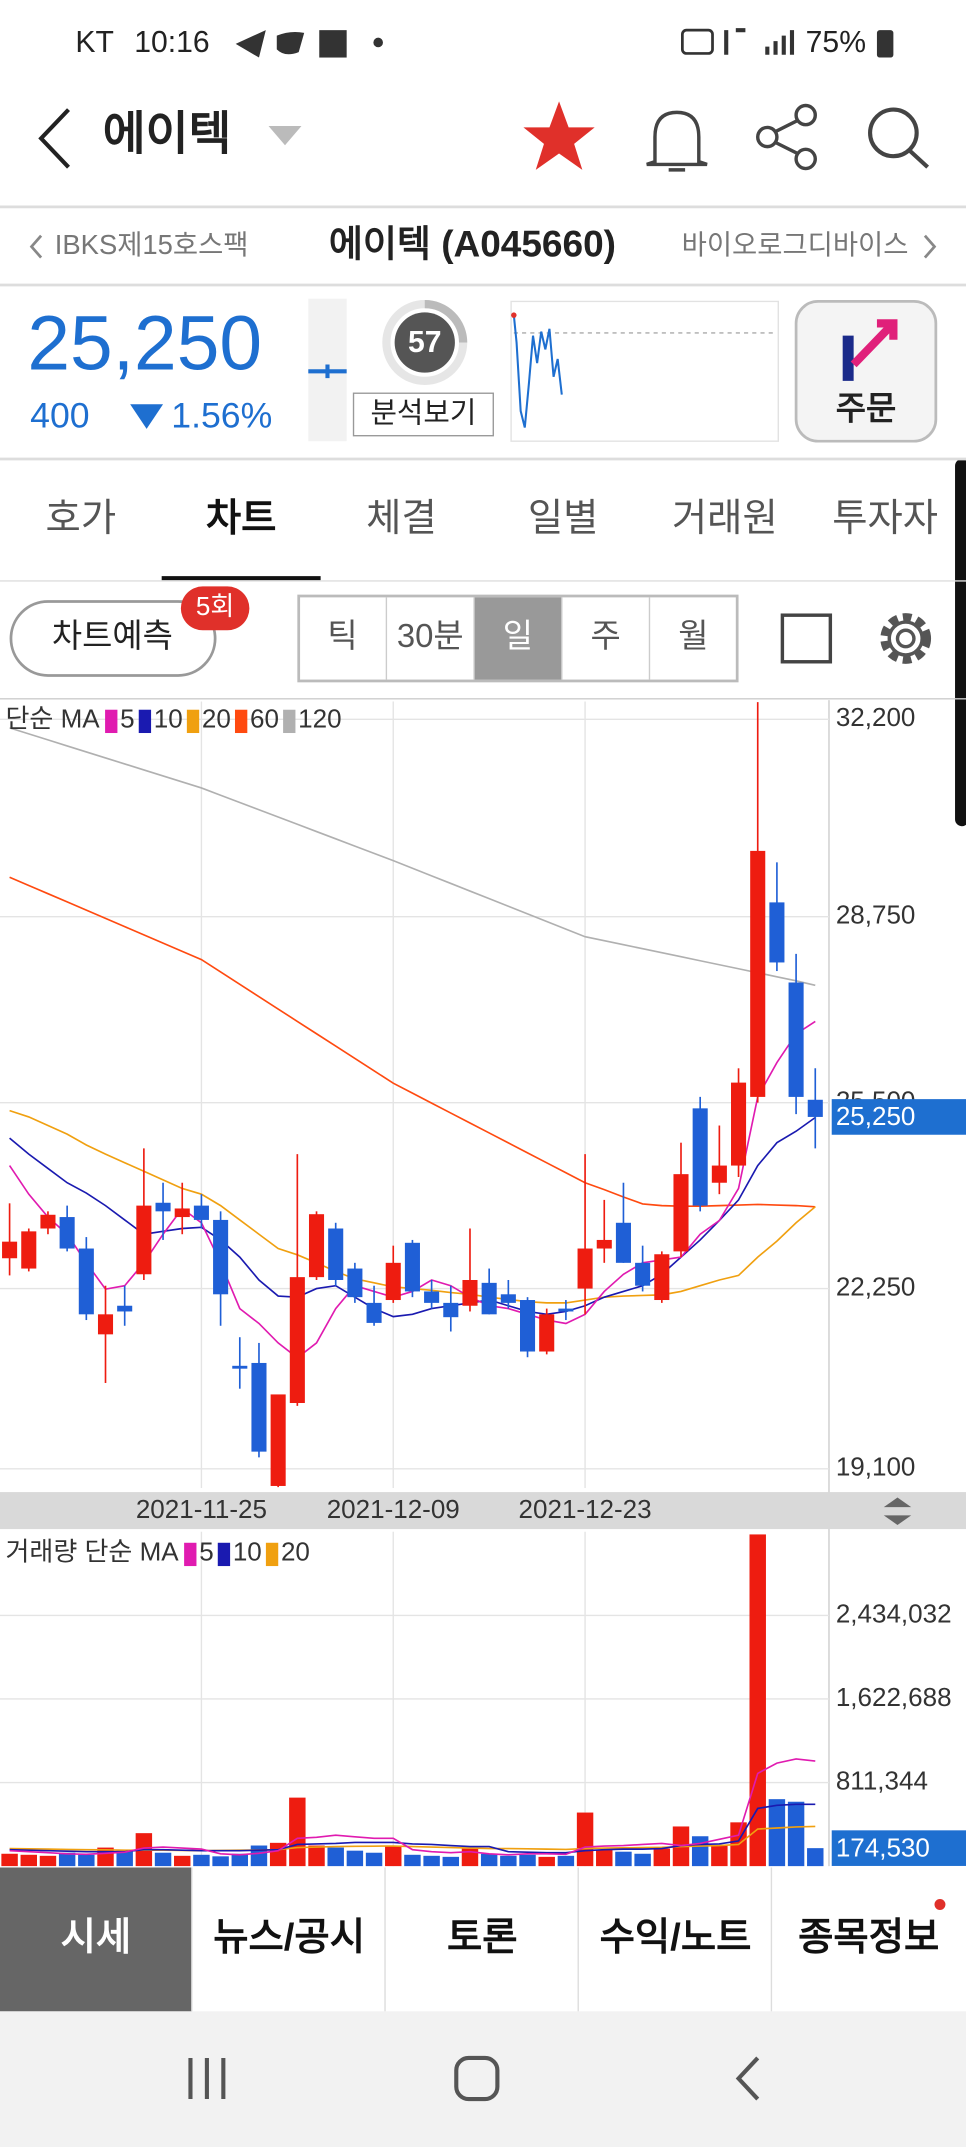  I want to click on next-arrow, so click(930, 246).